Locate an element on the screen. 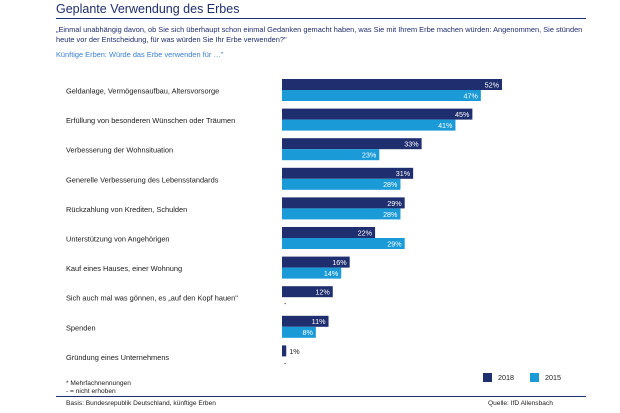  data-label-2018: 22% is located at coordinates (365, 232).